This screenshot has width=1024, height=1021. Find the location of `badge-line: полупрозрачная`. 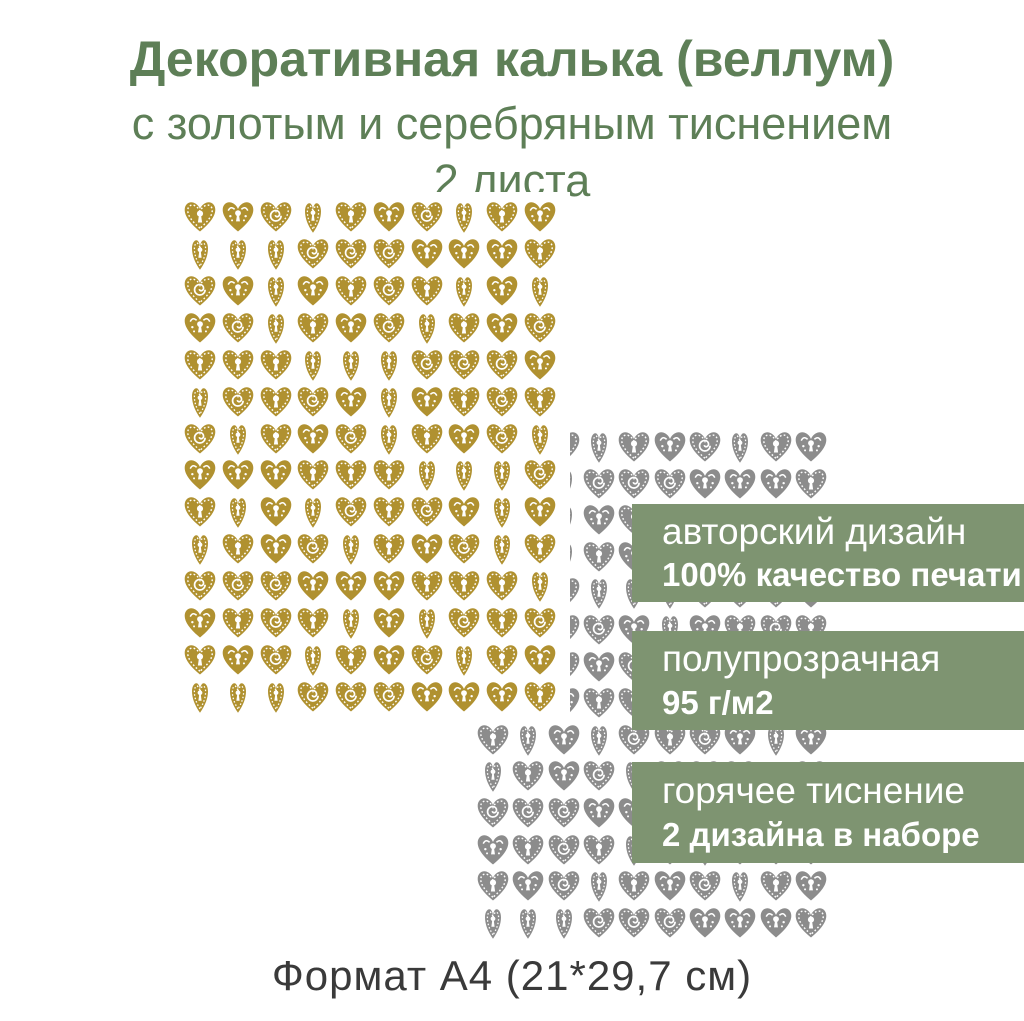

badge-line: полупрозрачная is located at coordinates (801, 659).